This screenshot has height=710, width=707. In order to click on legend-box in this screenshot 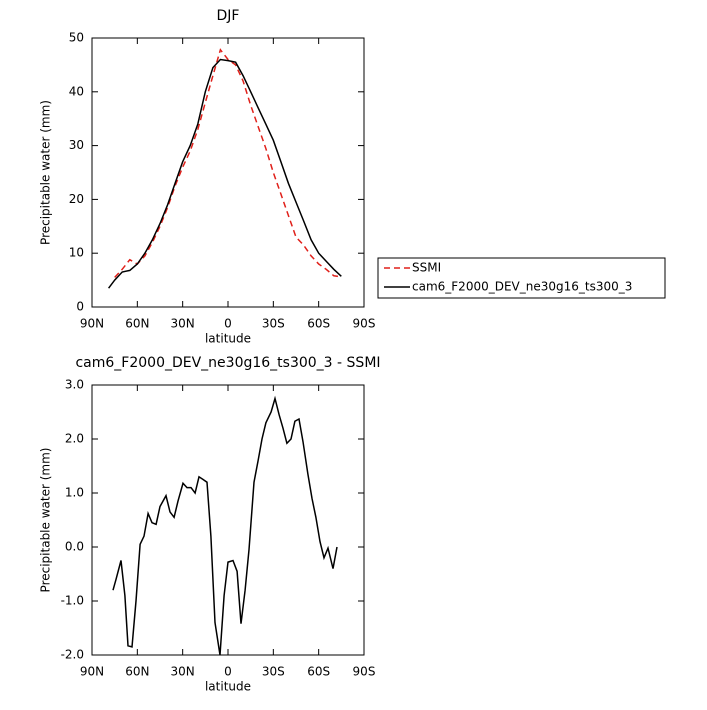, I will do `click(521, 278)`.